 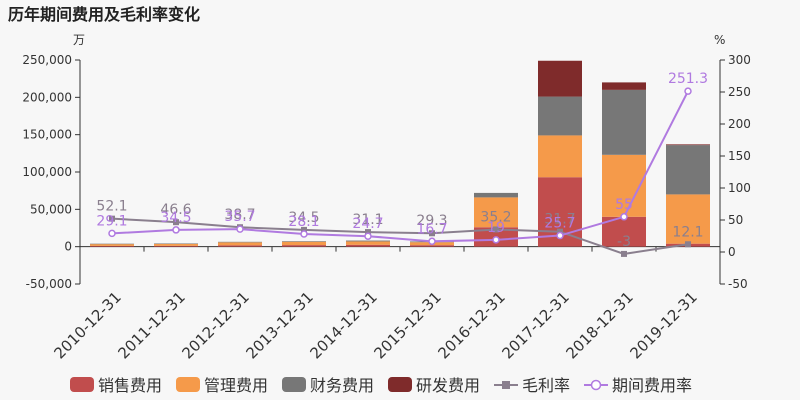 What do you see at coordinates (663, 325) in the screenshot?
I see `x-tick-label: 2019-12-31` at bounding box center [663, 325].